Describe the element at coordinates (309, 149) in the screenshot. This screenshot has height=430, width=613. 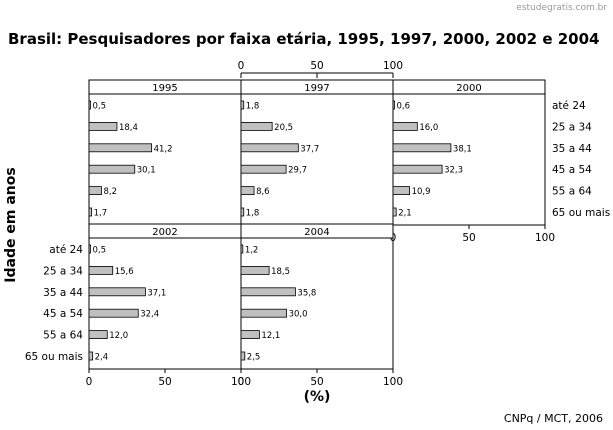
I see `data-label: 37,7` at that location.